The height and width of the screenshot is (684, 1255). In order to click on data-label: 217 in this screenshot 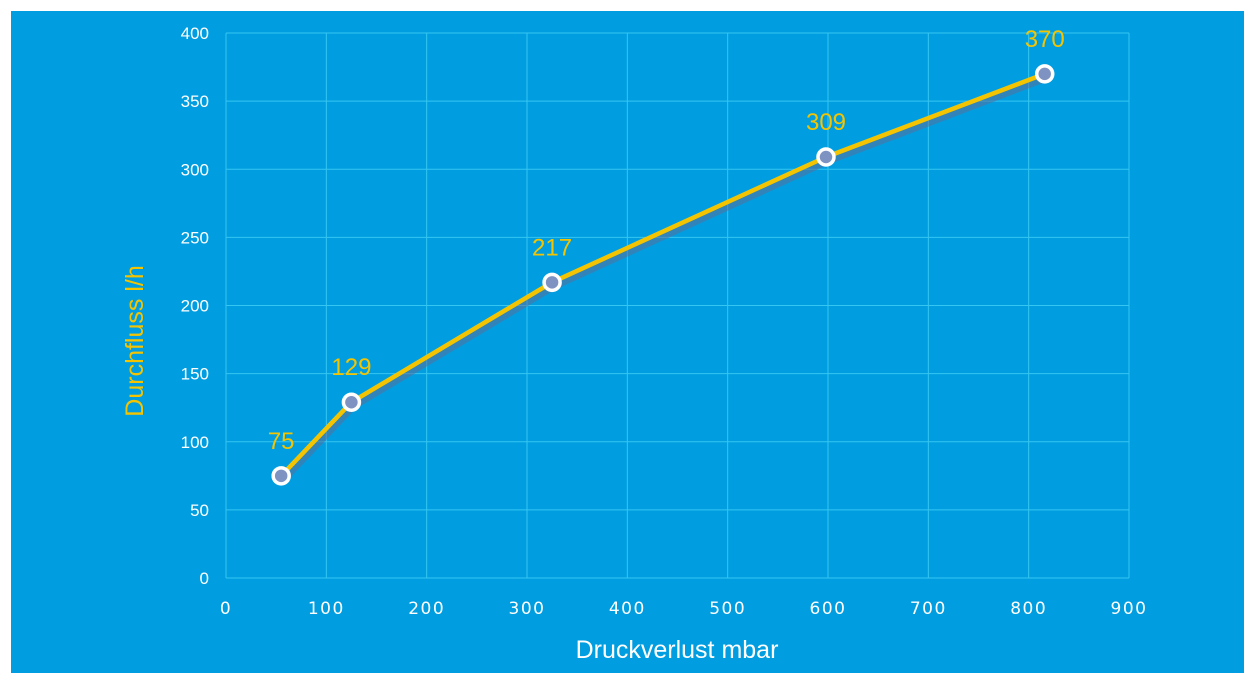, I will do `click(552, 247)`.